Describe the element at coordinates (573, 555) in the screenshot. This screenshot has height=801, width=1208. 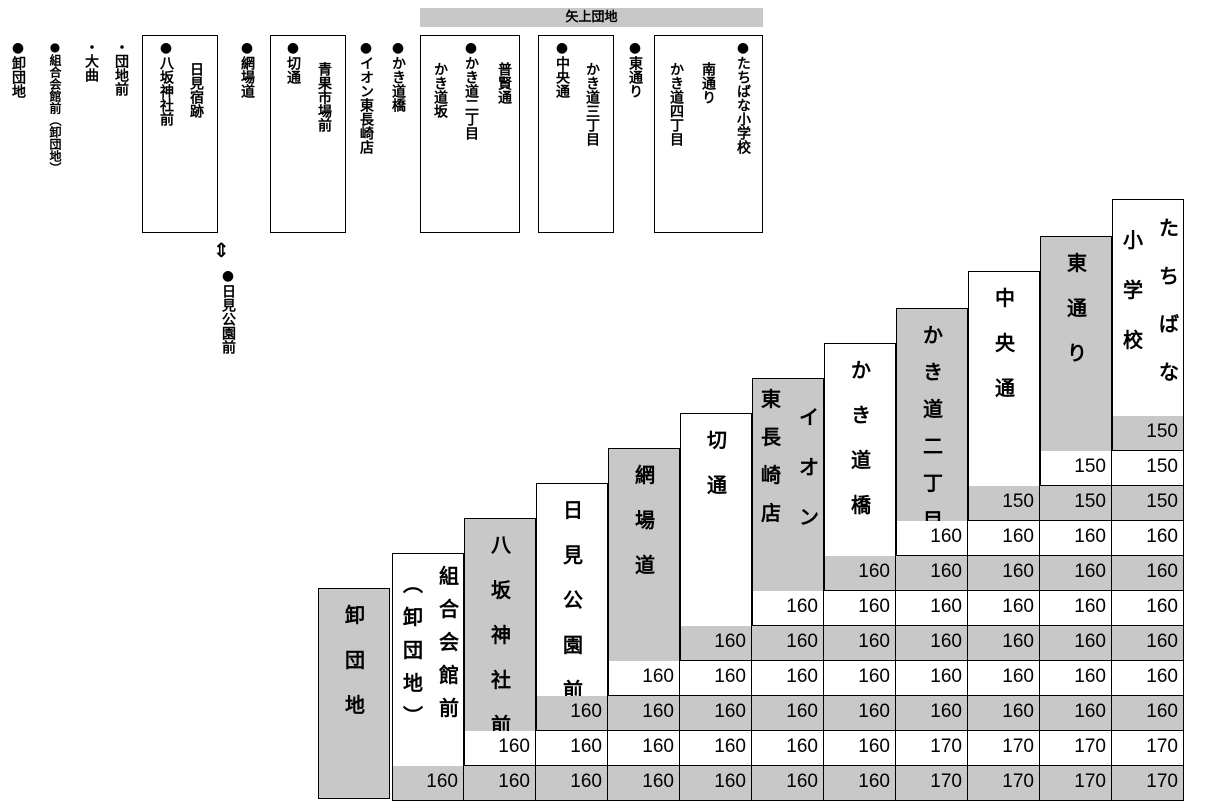
I see `header-char: 見` at that location.